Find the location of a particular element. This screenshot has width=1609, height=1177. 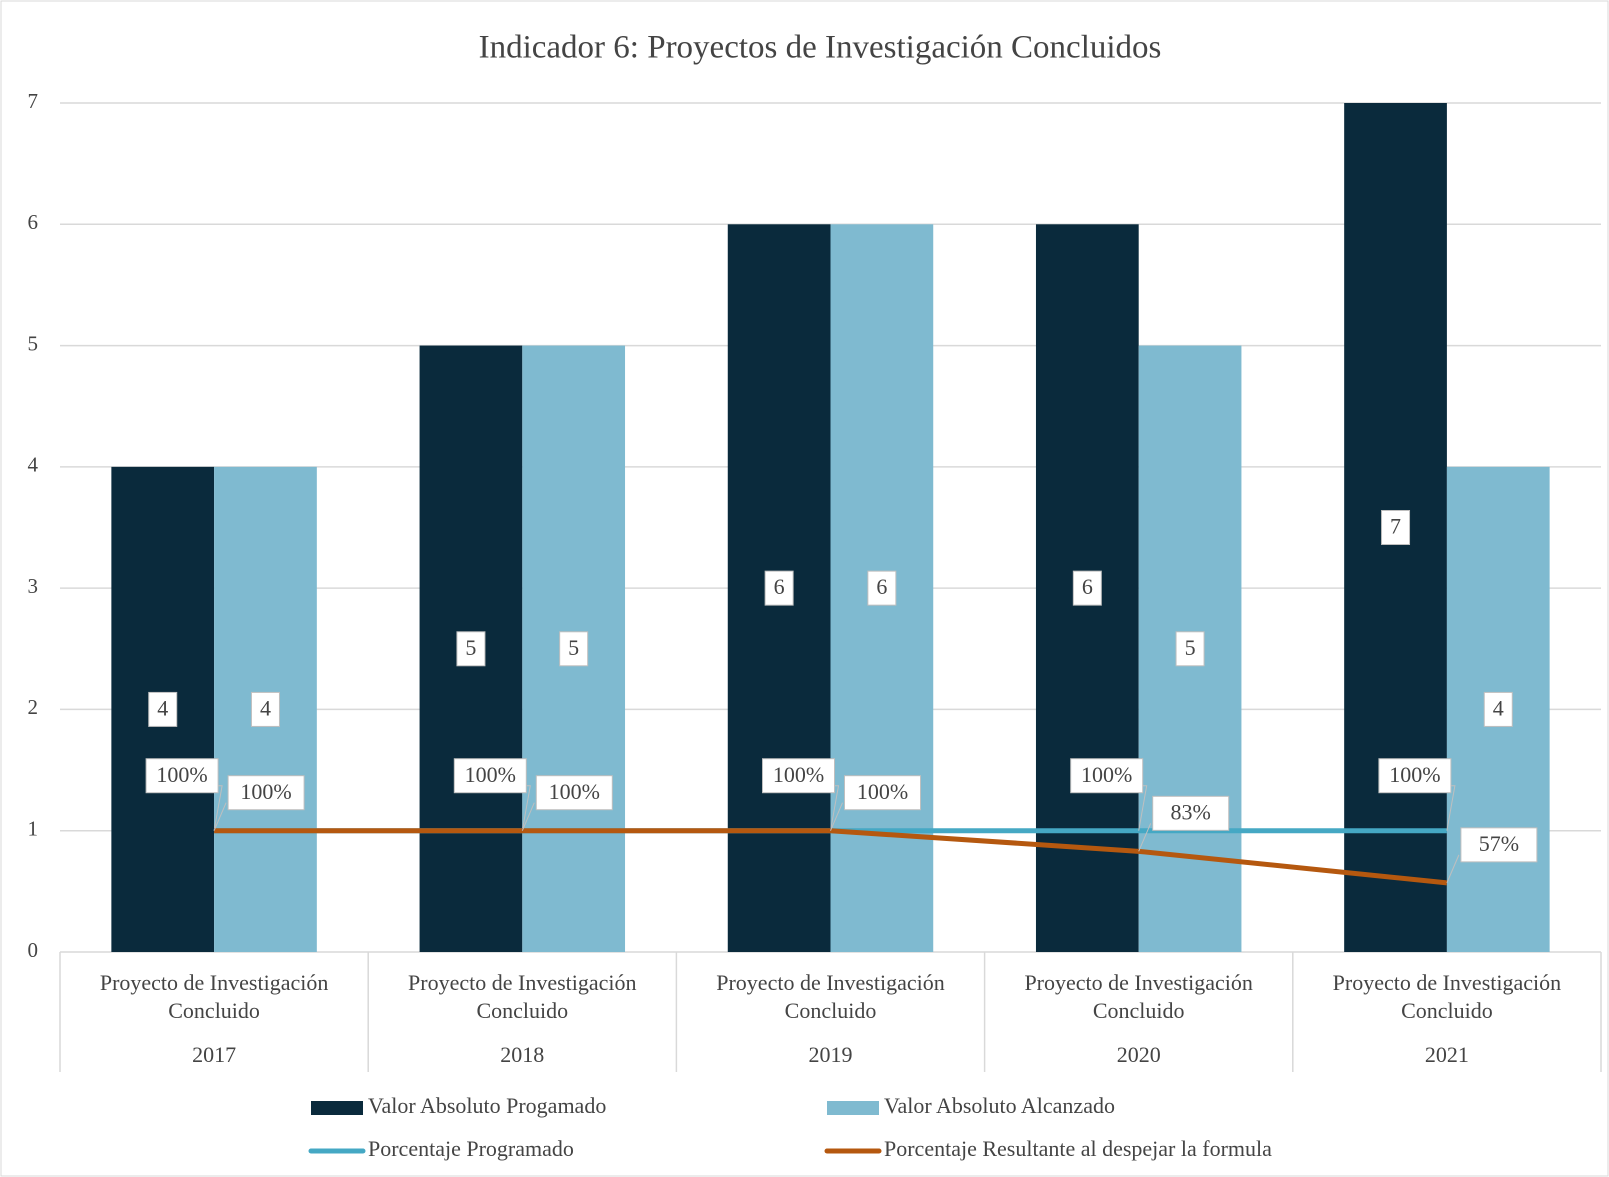

y-tick-label: 4 is located at coordinates (33, 465).